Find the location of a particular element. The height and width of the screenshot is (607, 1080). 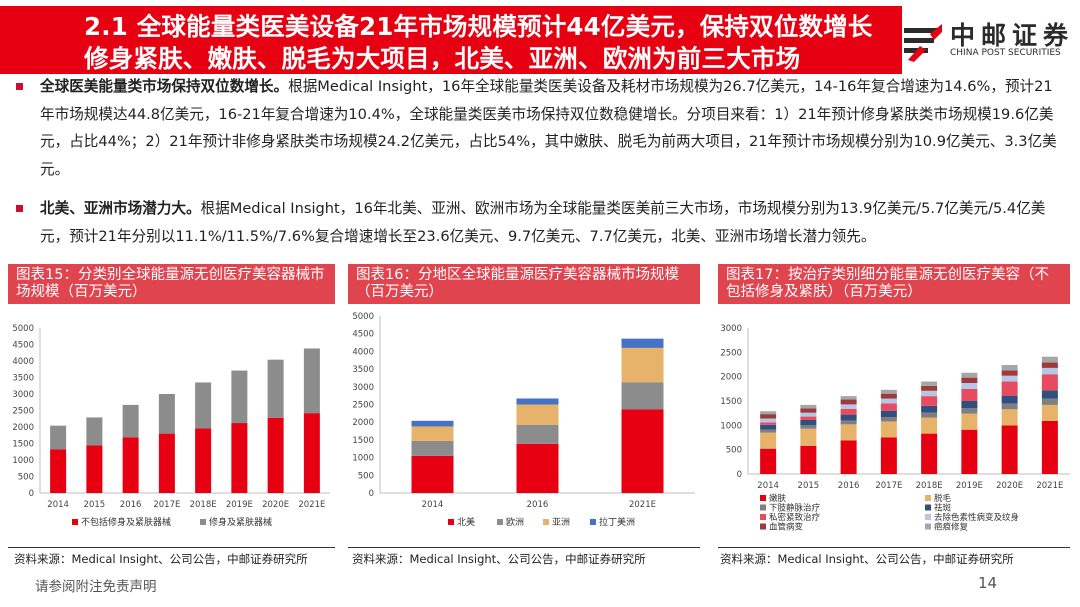

legend-label: 脱毛 is located at coordinates (943, 498).